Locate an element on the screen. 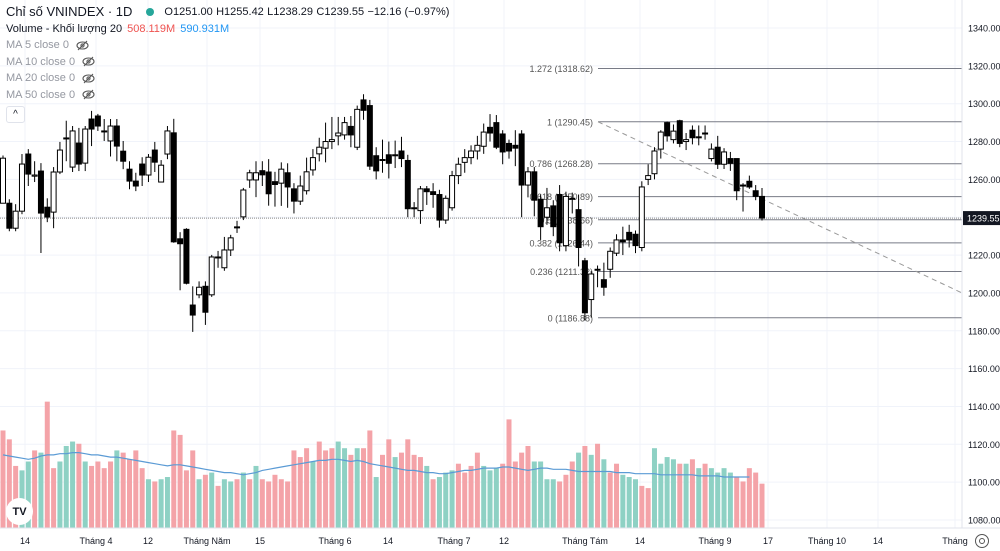 The image size is (1000, 551). indicator-label: MA 50 close 0 is located at coordinates (41, 94).